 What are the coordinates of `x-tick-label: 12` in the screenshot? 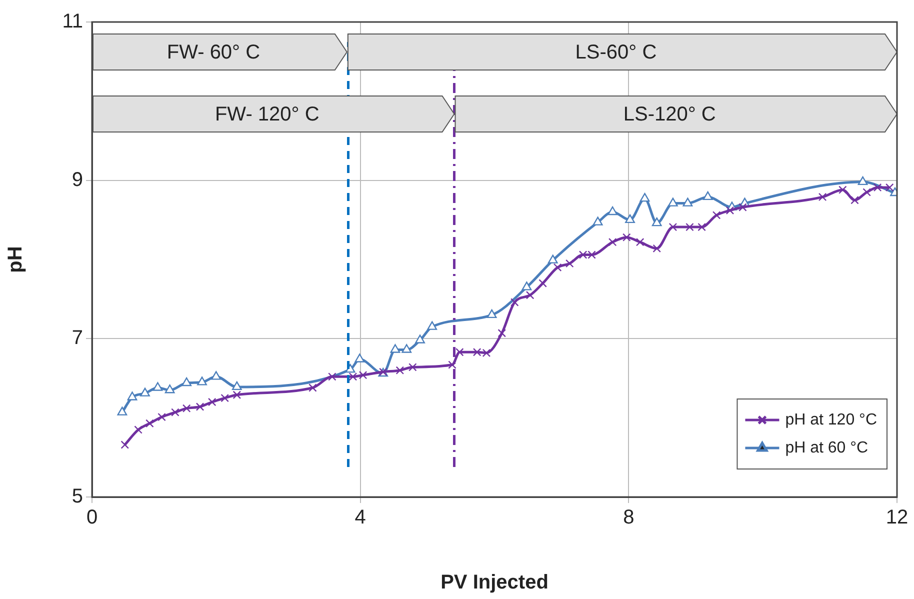 It's located at (897, 517).